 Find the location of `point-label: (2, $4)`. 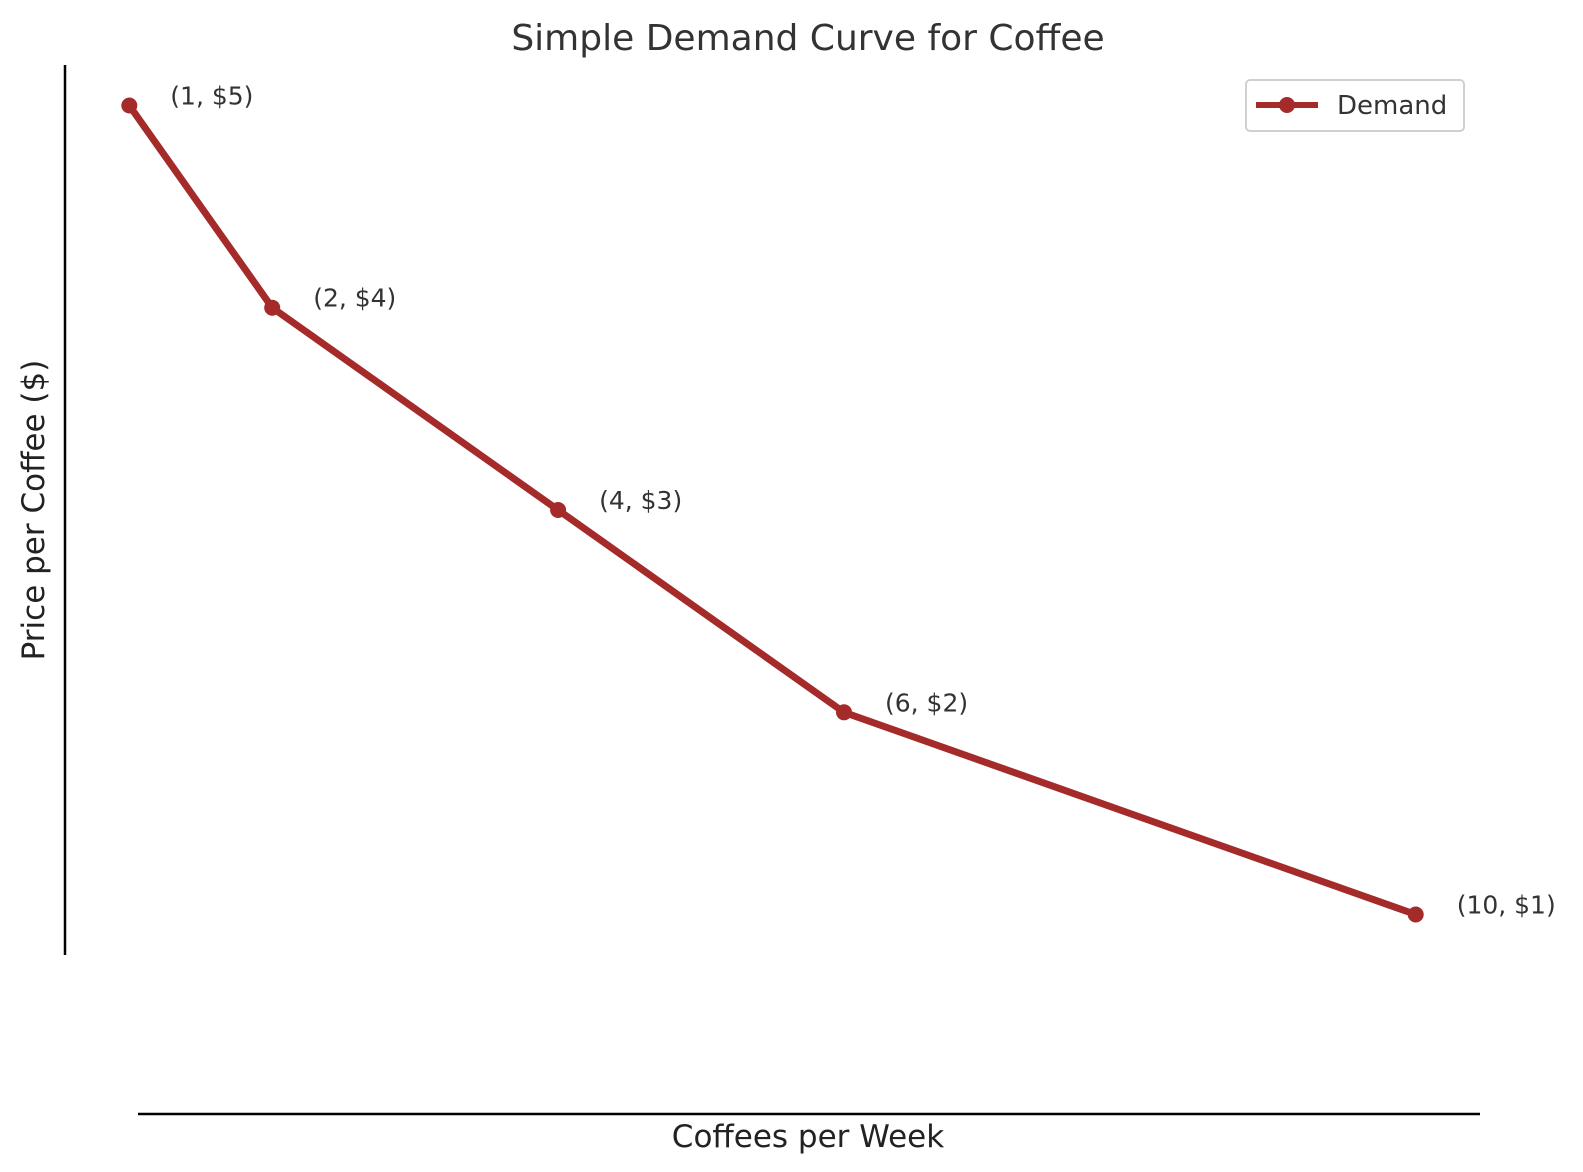

point-label: (2, $4) is located at coordinates (354, 298).